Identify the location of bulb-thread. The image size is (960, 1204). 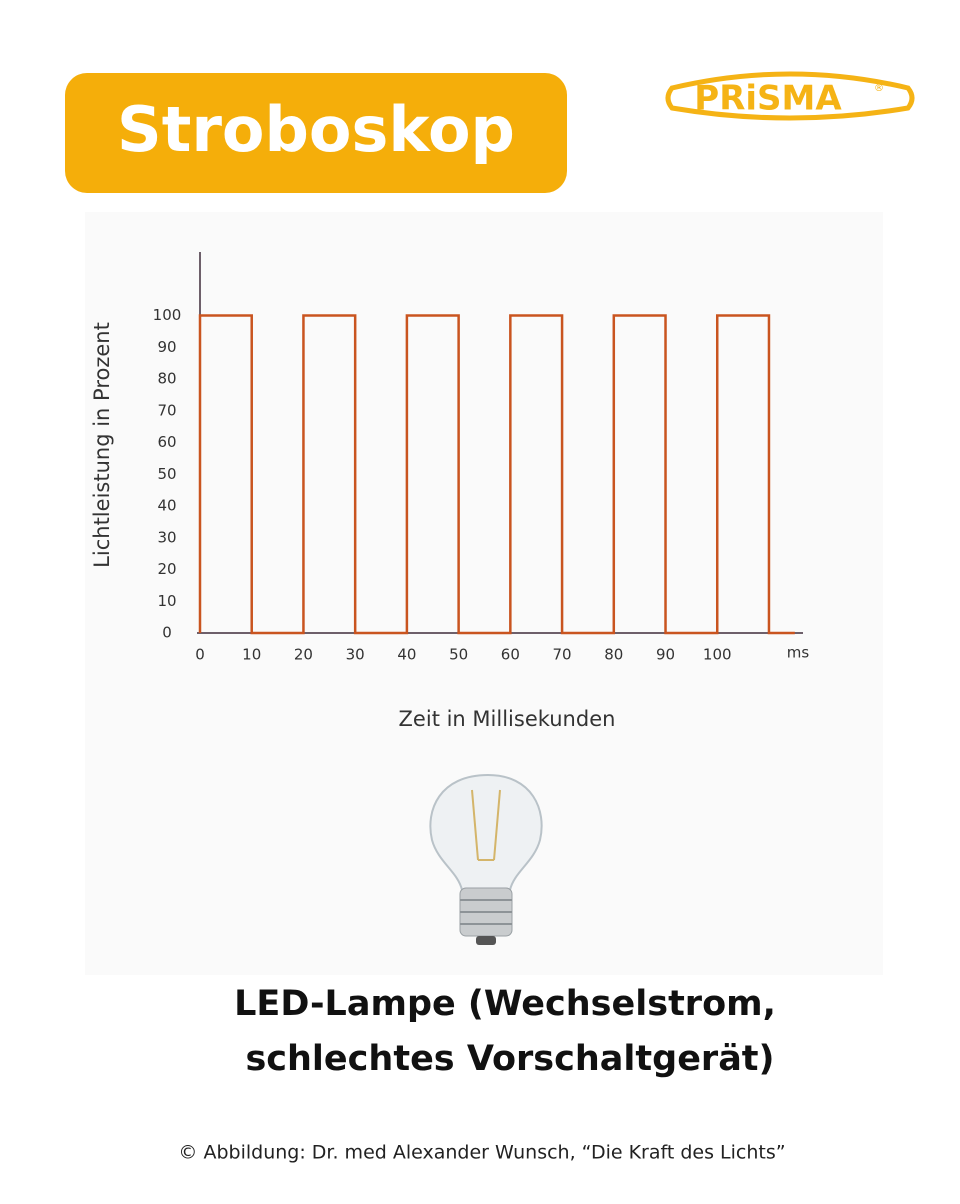
(486, 912).